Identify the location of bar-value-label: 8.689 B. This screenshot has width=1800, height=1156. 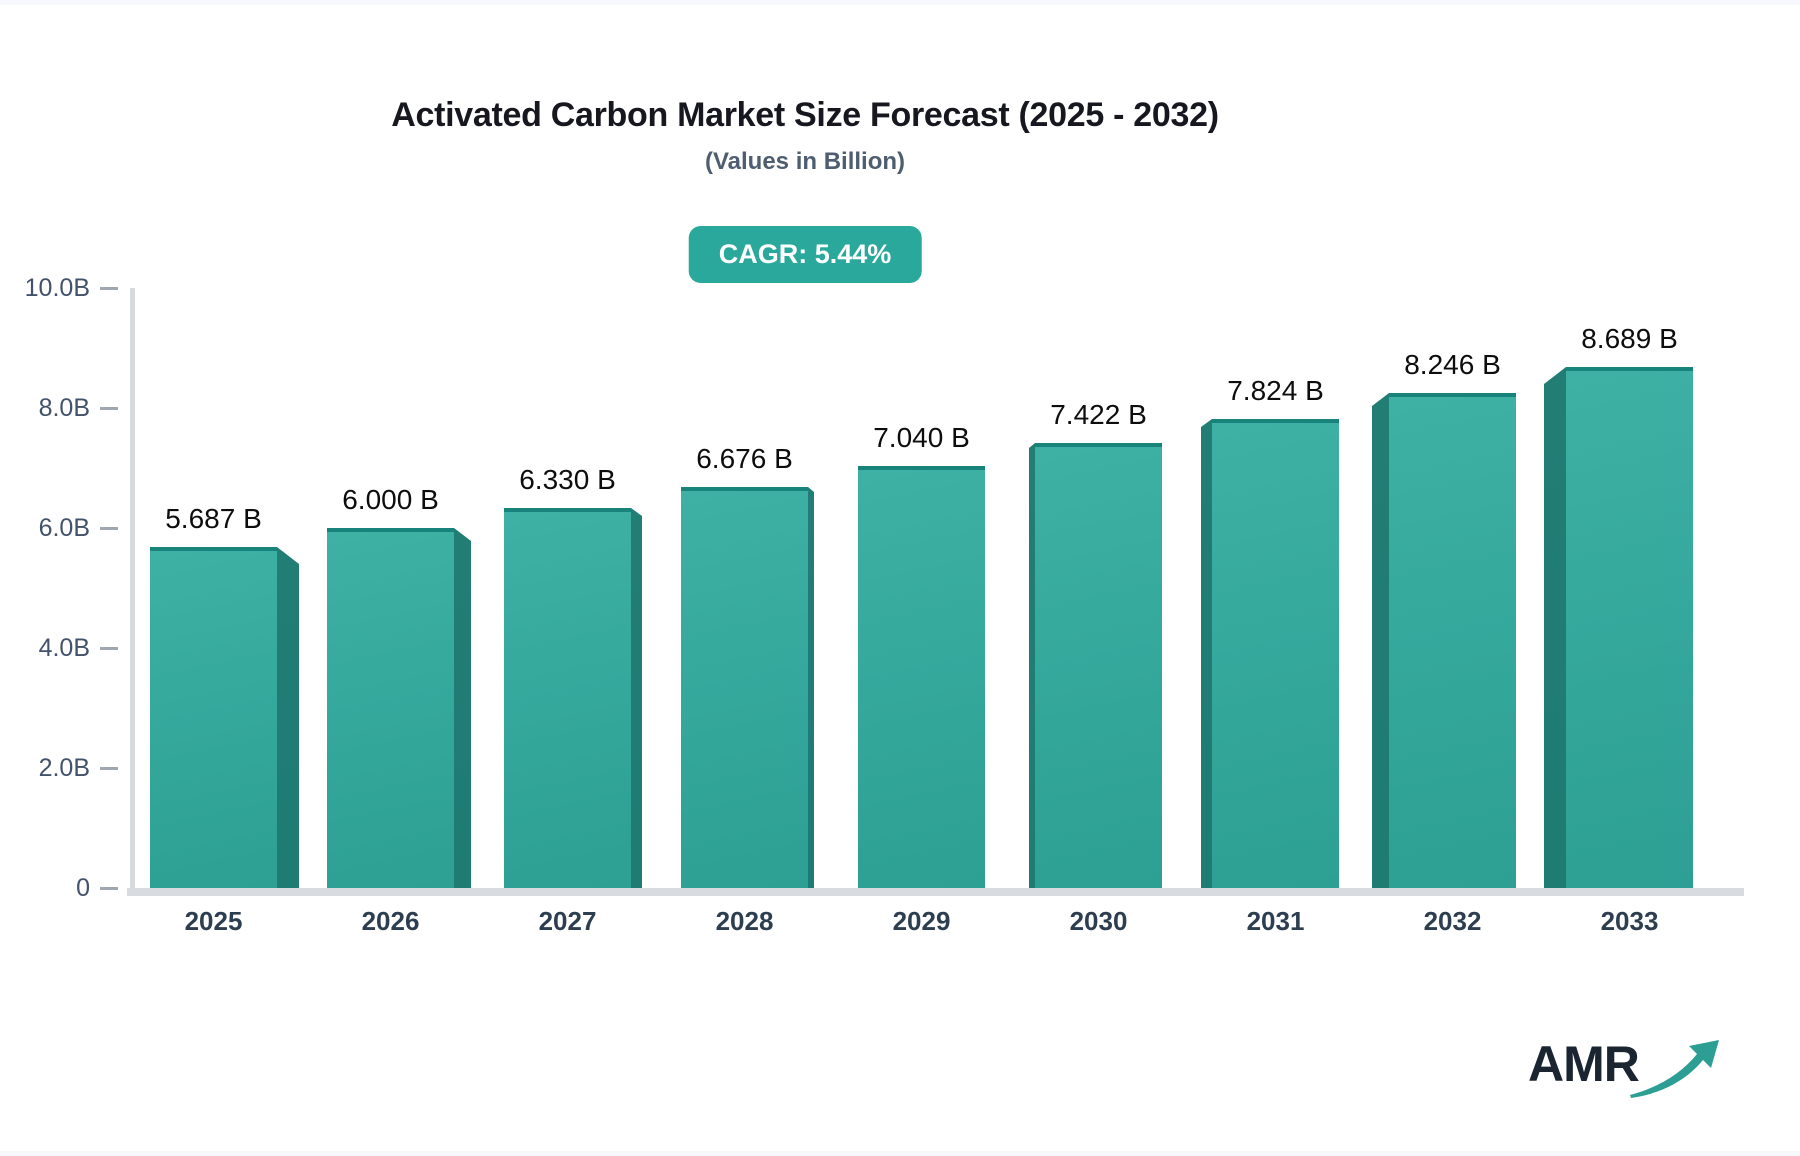
(1629, 338).